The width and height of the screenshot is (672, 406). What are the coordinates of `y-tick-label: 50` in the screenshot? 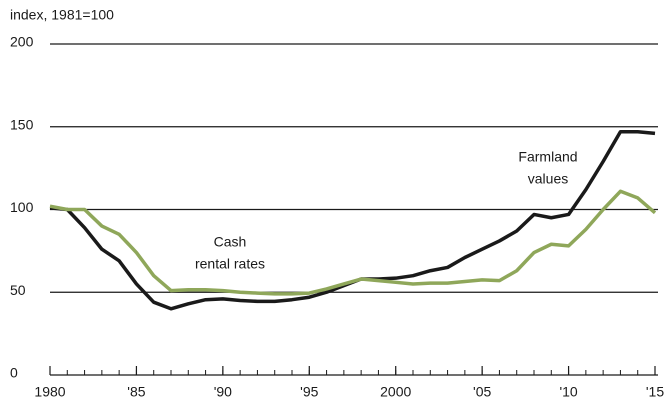 It's located at (18, 290).